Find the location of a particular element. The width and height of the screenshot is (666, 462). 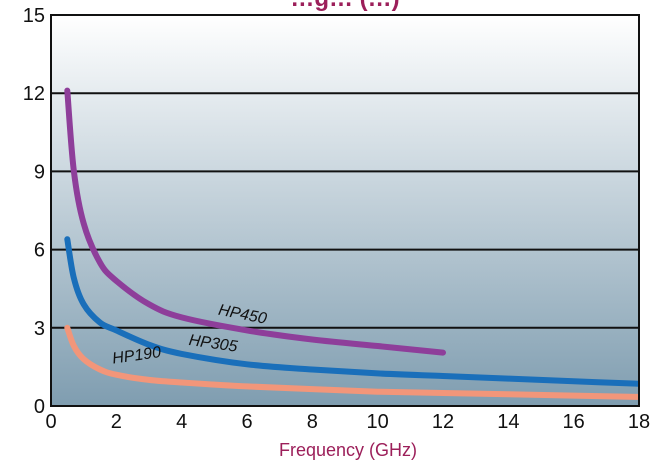

series-label-hp305: HP305 is located at coordinates (213, 344).